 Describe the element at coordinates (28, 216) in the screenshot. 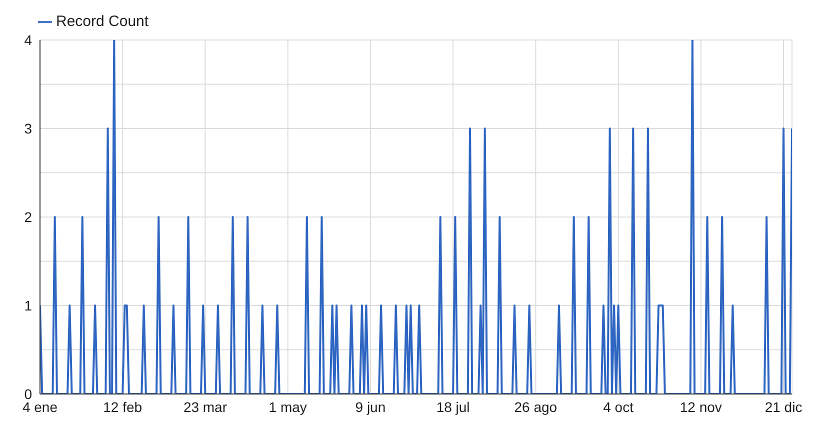

I see `y-tick-label: 2` at that location.